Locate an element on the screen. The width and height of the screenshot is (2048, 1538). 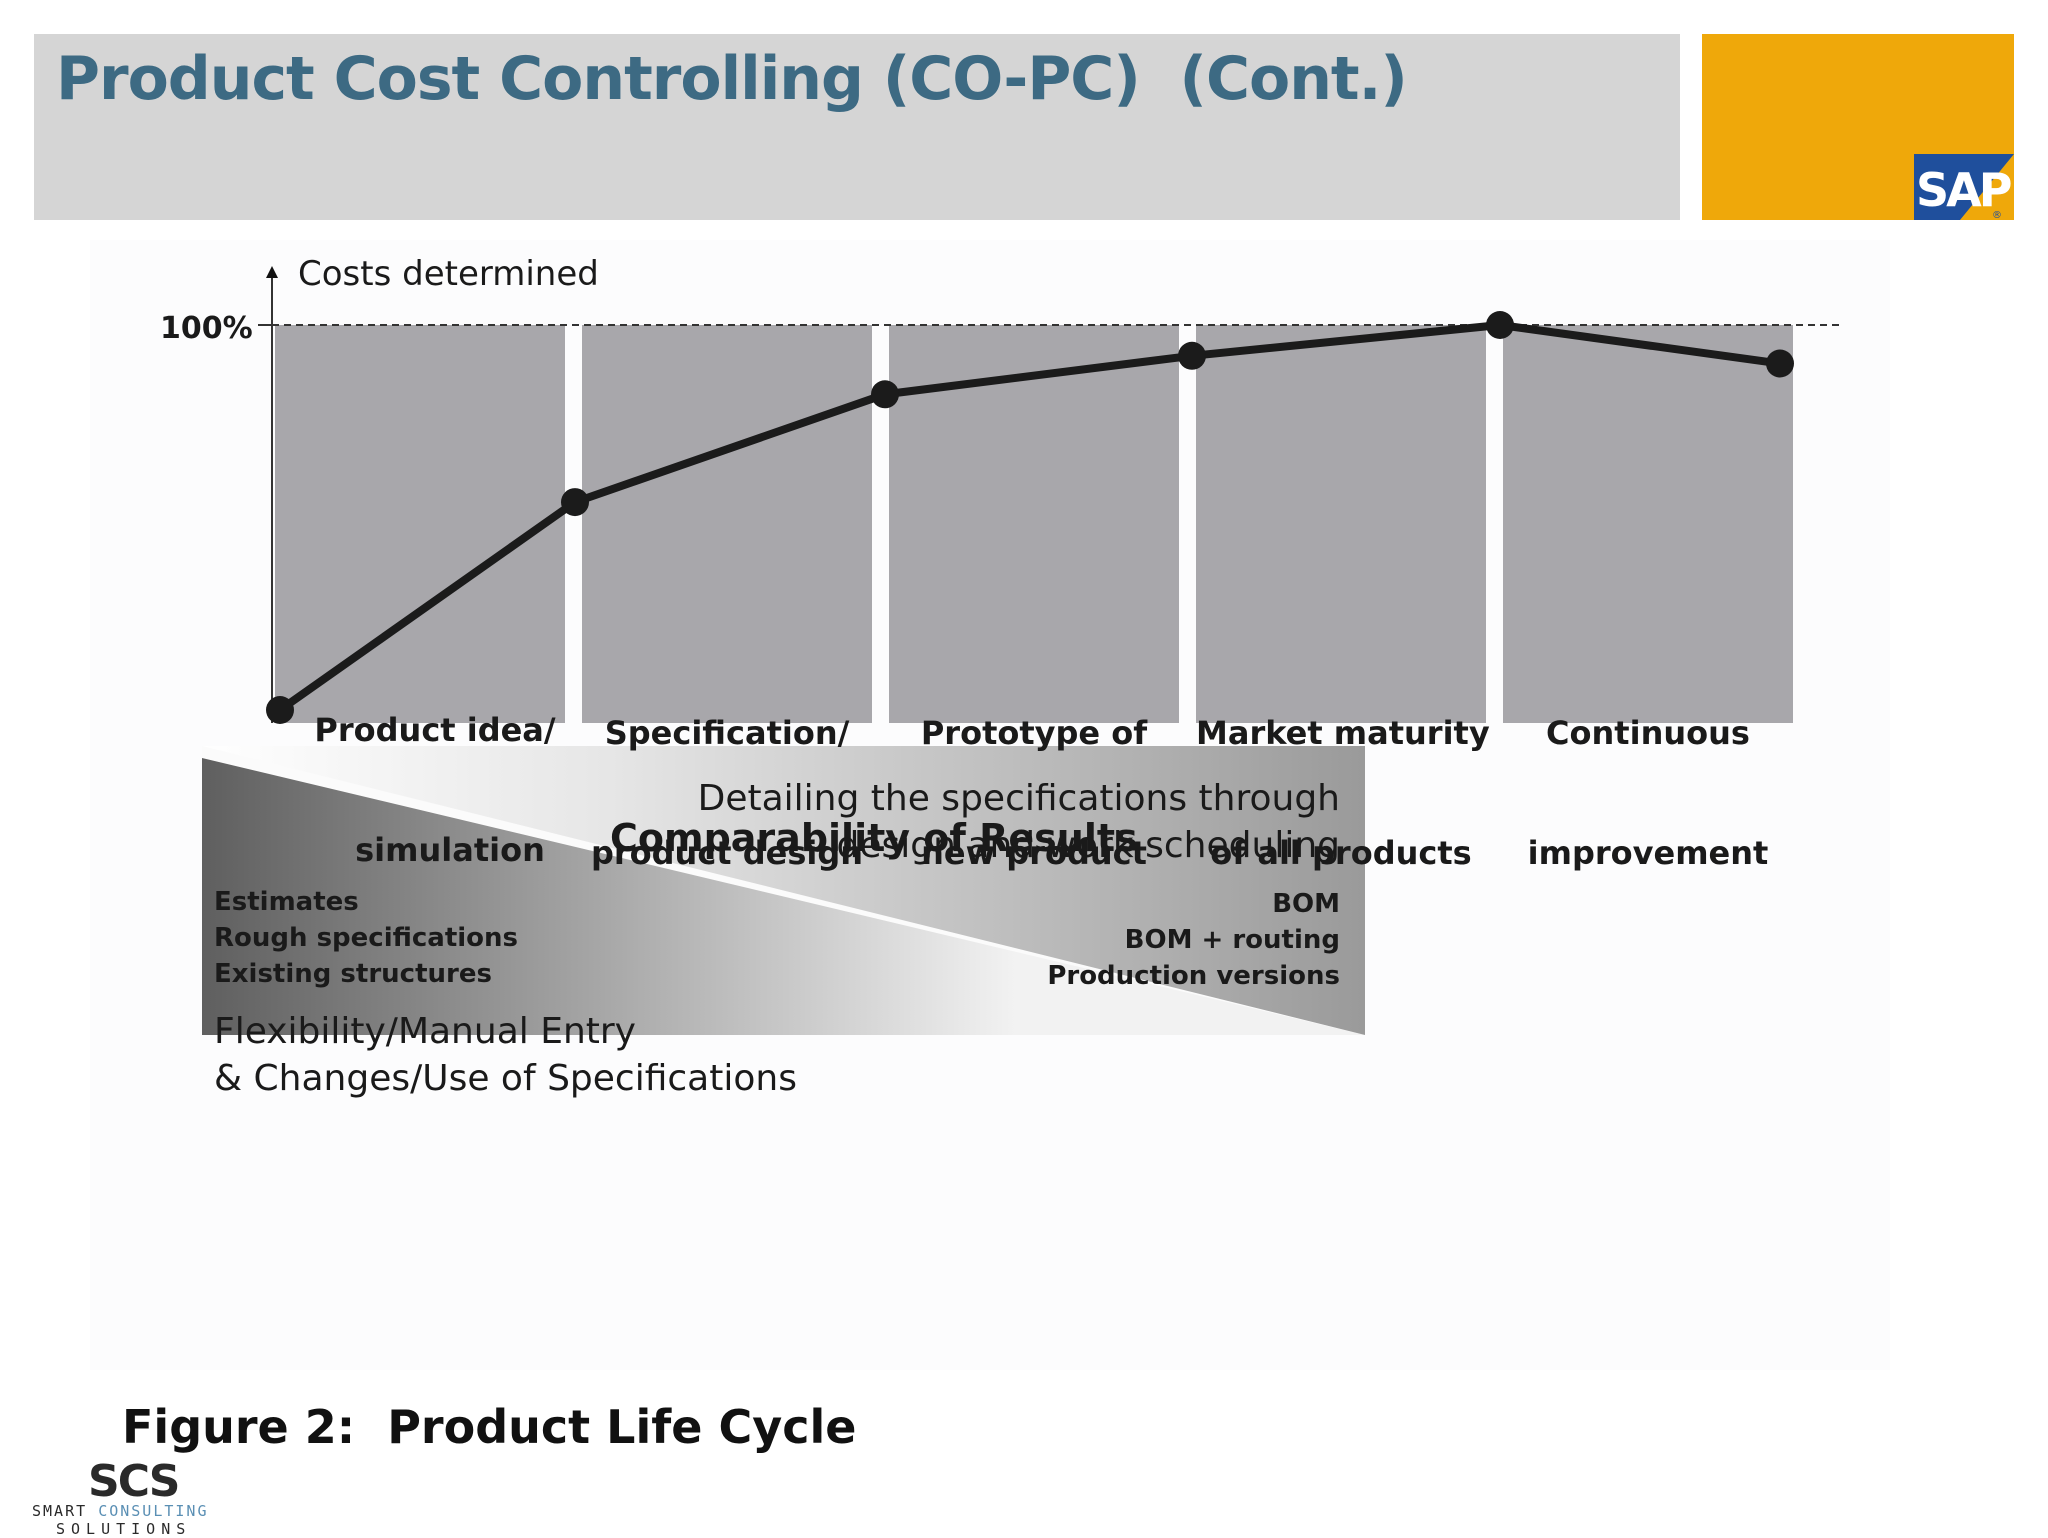
hundred-percent-label: 100% is located at coordinates (206, 328).